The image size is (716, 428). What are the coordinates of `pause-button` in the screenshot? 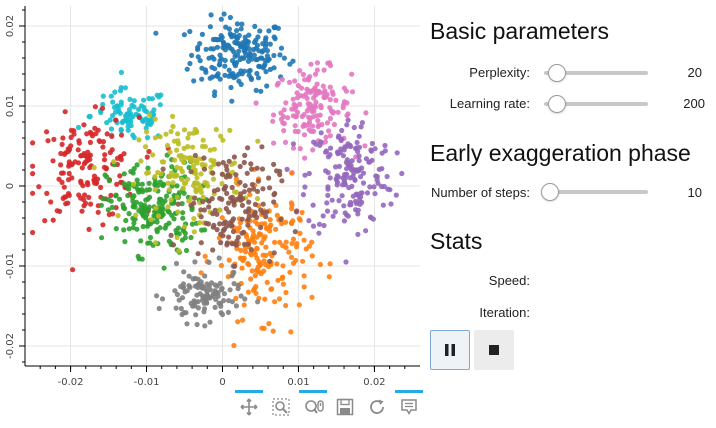 It's located at (450, 350).